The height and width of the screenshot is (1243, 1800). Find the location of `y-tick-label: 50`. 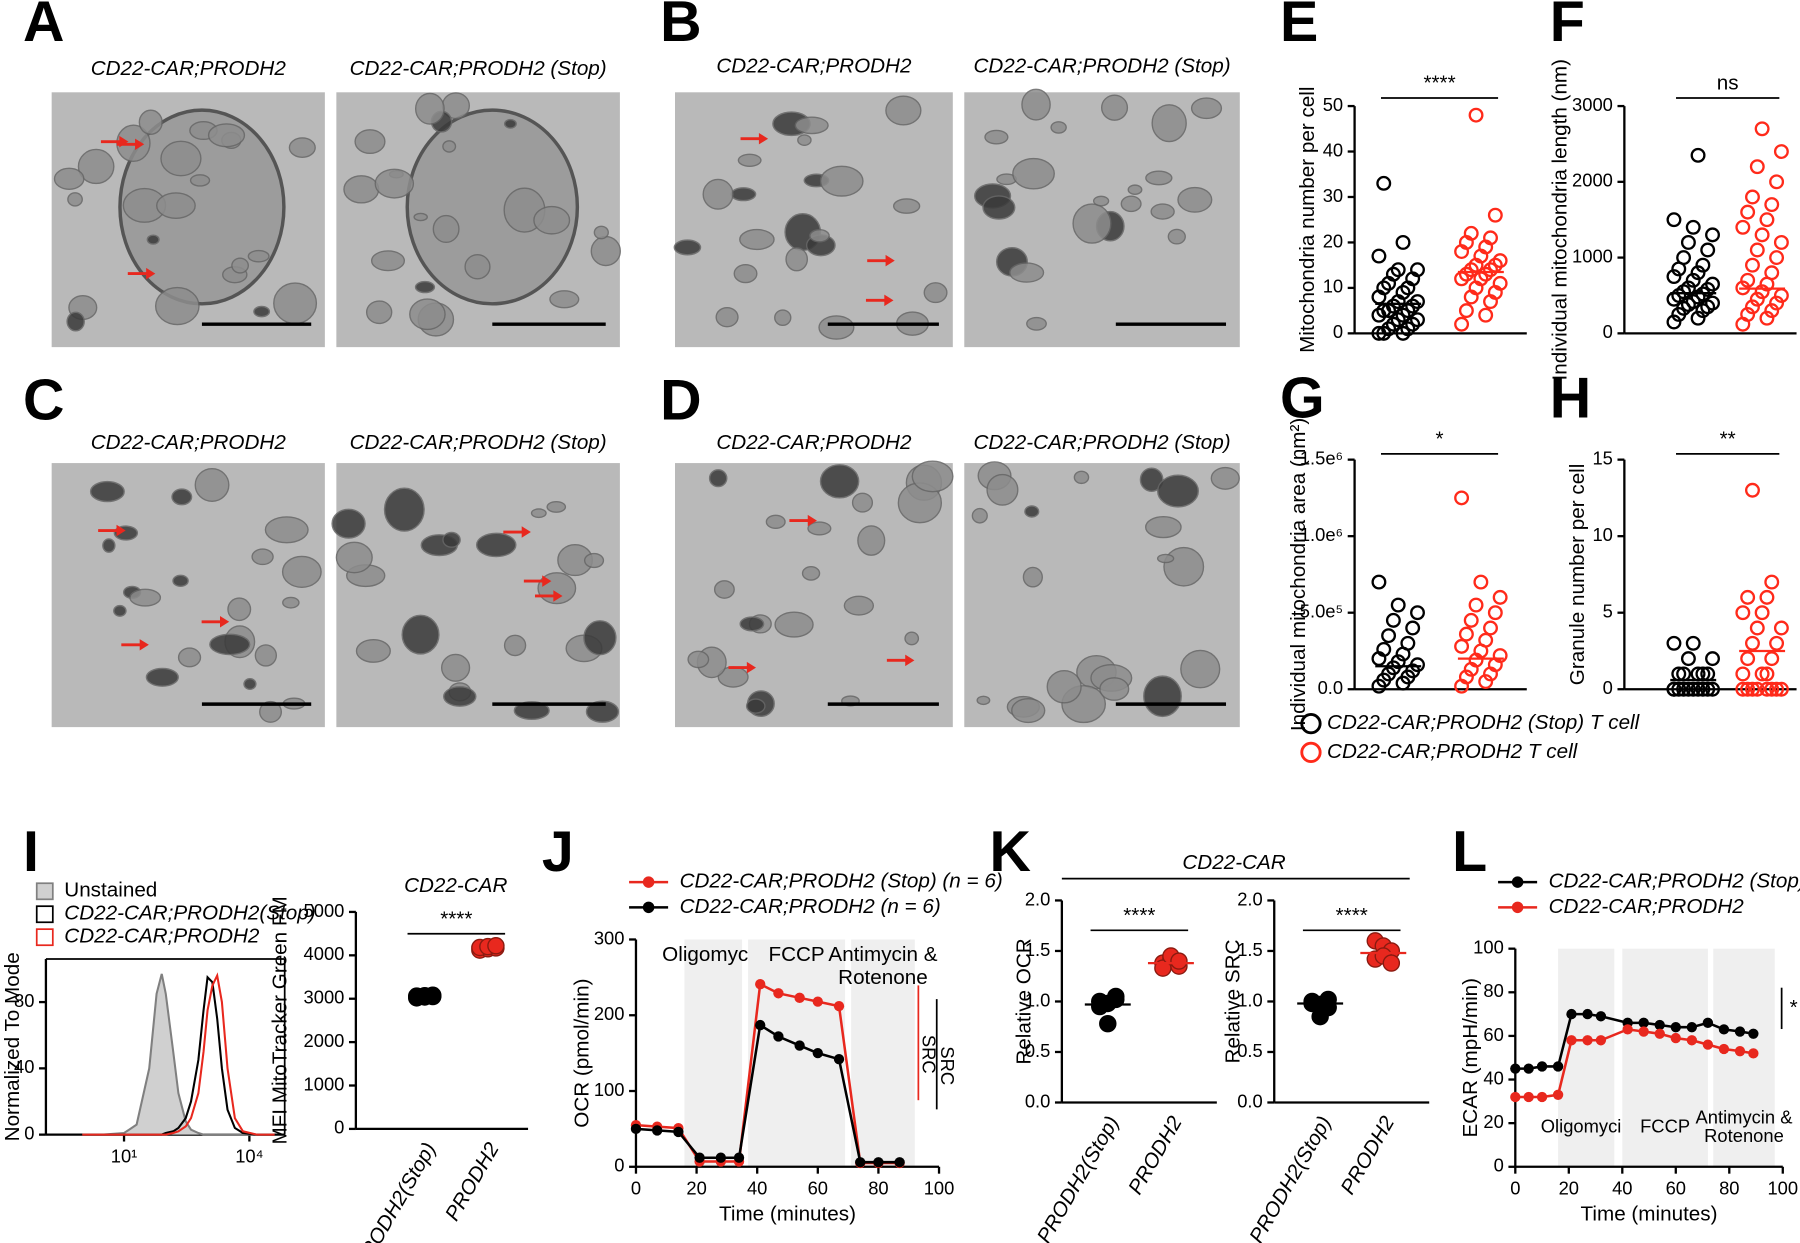

y-tick-label: 50 is located at coordinates (1333, 104).